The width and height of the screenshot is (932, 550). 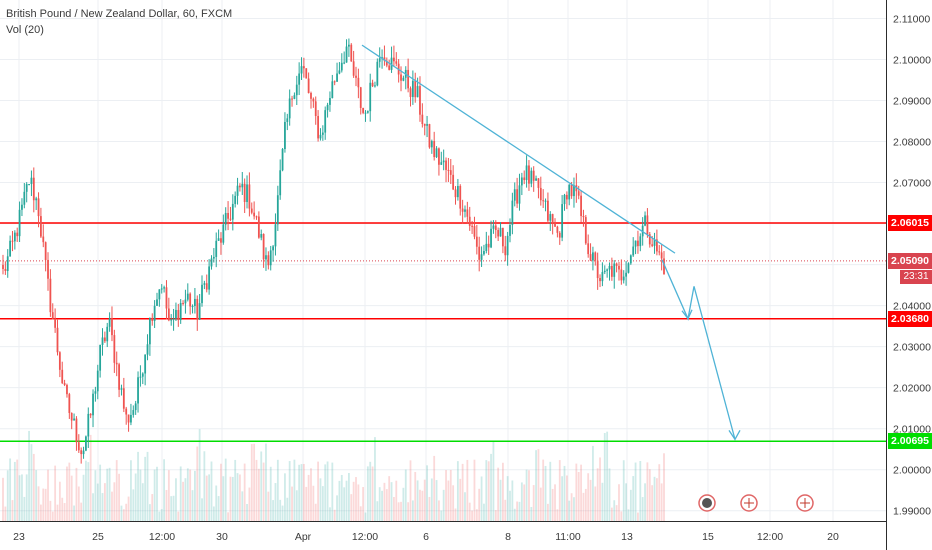 I want to click on current-price-tag: 2.05090, so click(x=910, y=260).